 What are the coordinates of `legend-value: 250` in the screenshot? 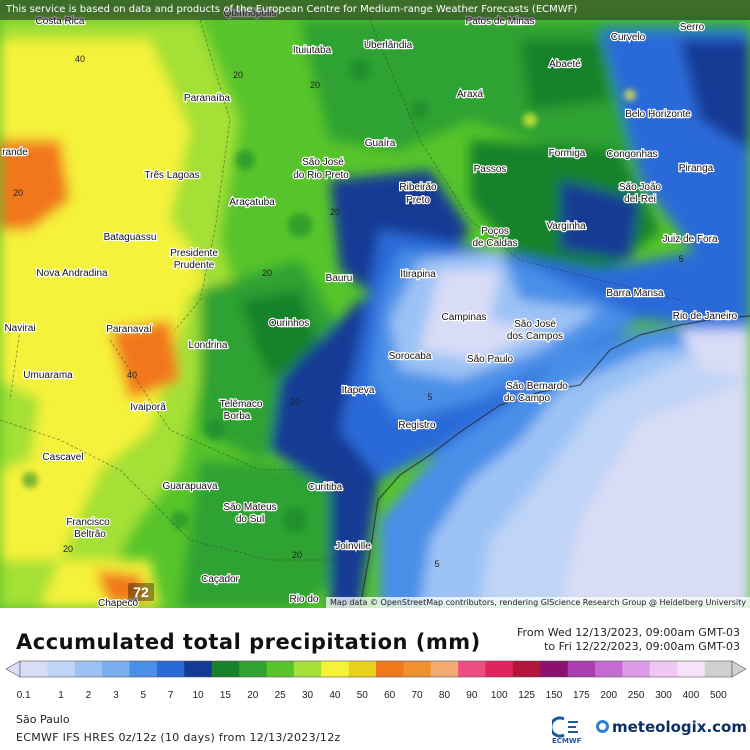 It's located at (636, 695).